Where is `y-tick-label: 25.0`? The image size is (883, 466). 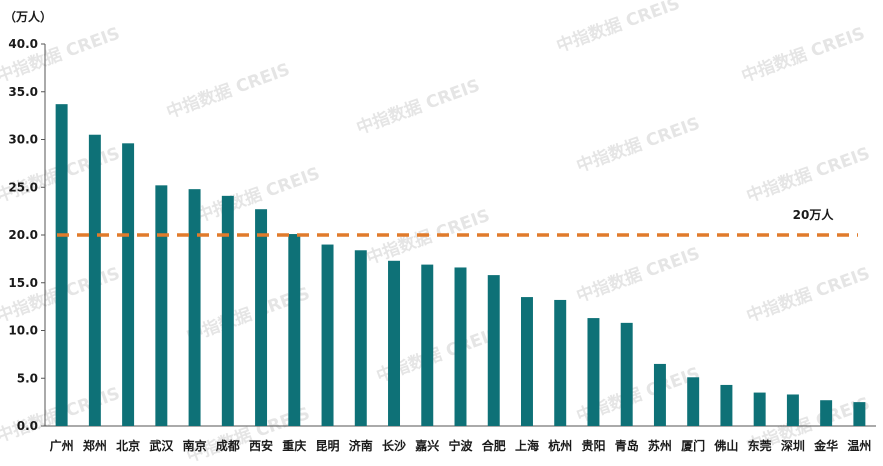
y-tick-label: 25.0 is located at coordinates (23, 187).